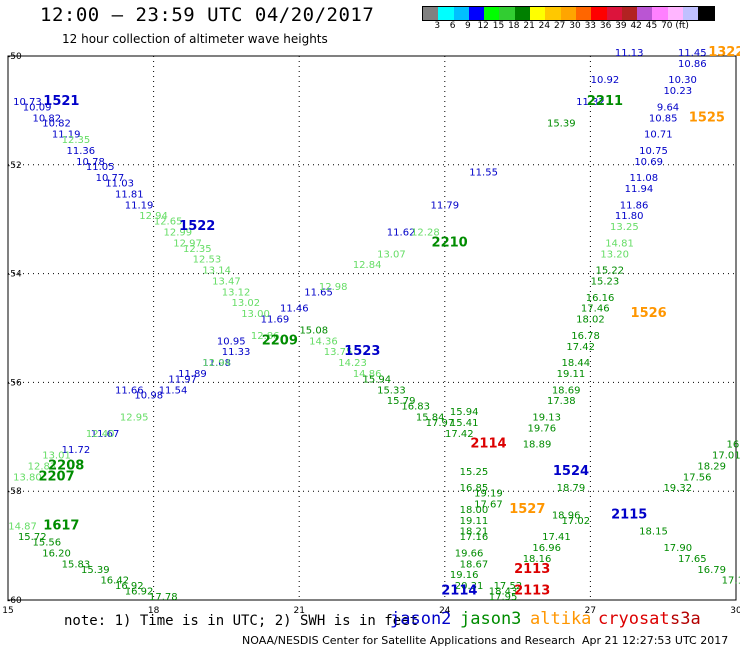  What do you see at coordinates (559, 26) in the screenshot?
I see `scale-label: 27` at bounding box center [559, 26].